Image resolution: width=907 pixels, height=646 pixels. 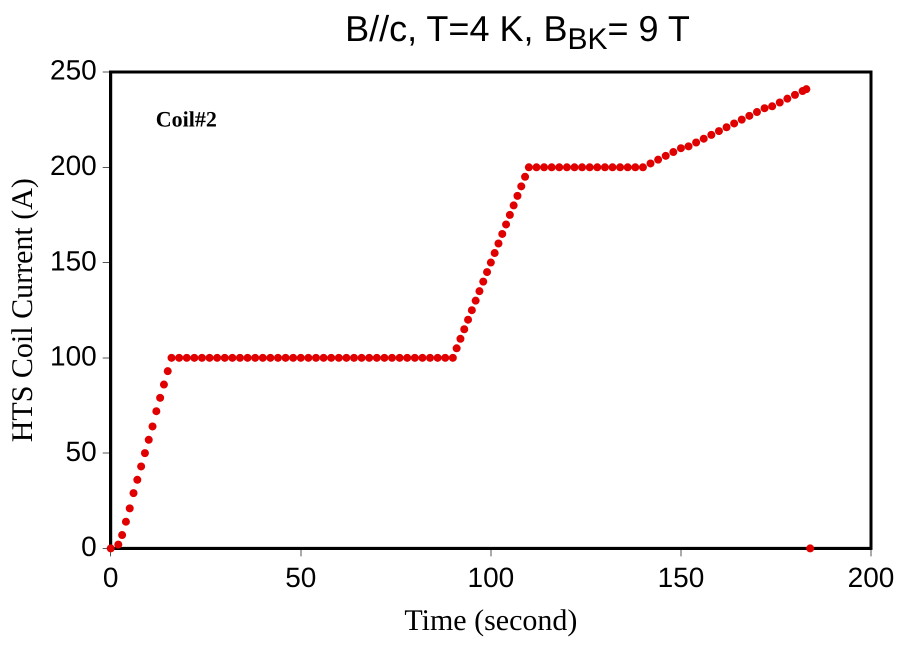 I want to click on y-tick-label: 250, so click(x=73, y=70).